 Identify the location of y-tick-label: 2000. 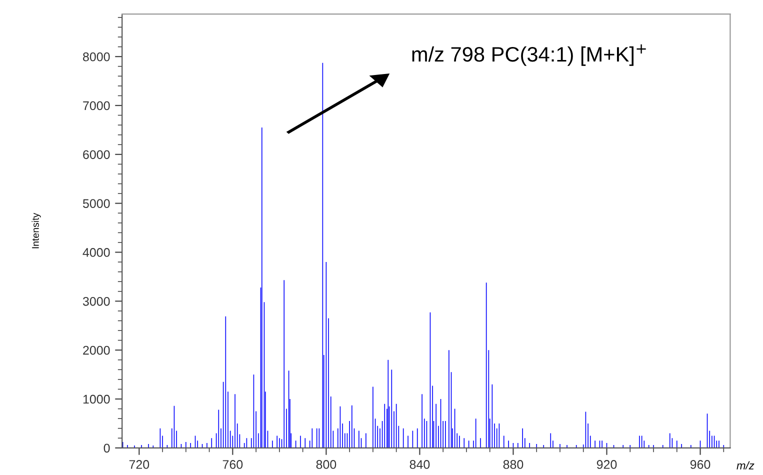
(96, 350).